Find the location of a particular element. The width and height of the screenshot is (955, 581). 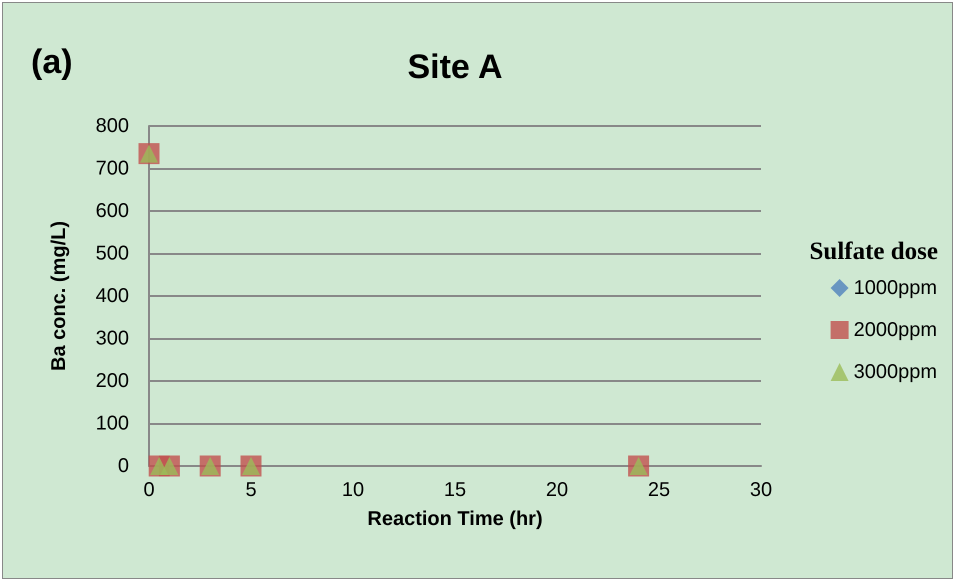

x-tick-label: 25 is located at coordinates (659, 490).